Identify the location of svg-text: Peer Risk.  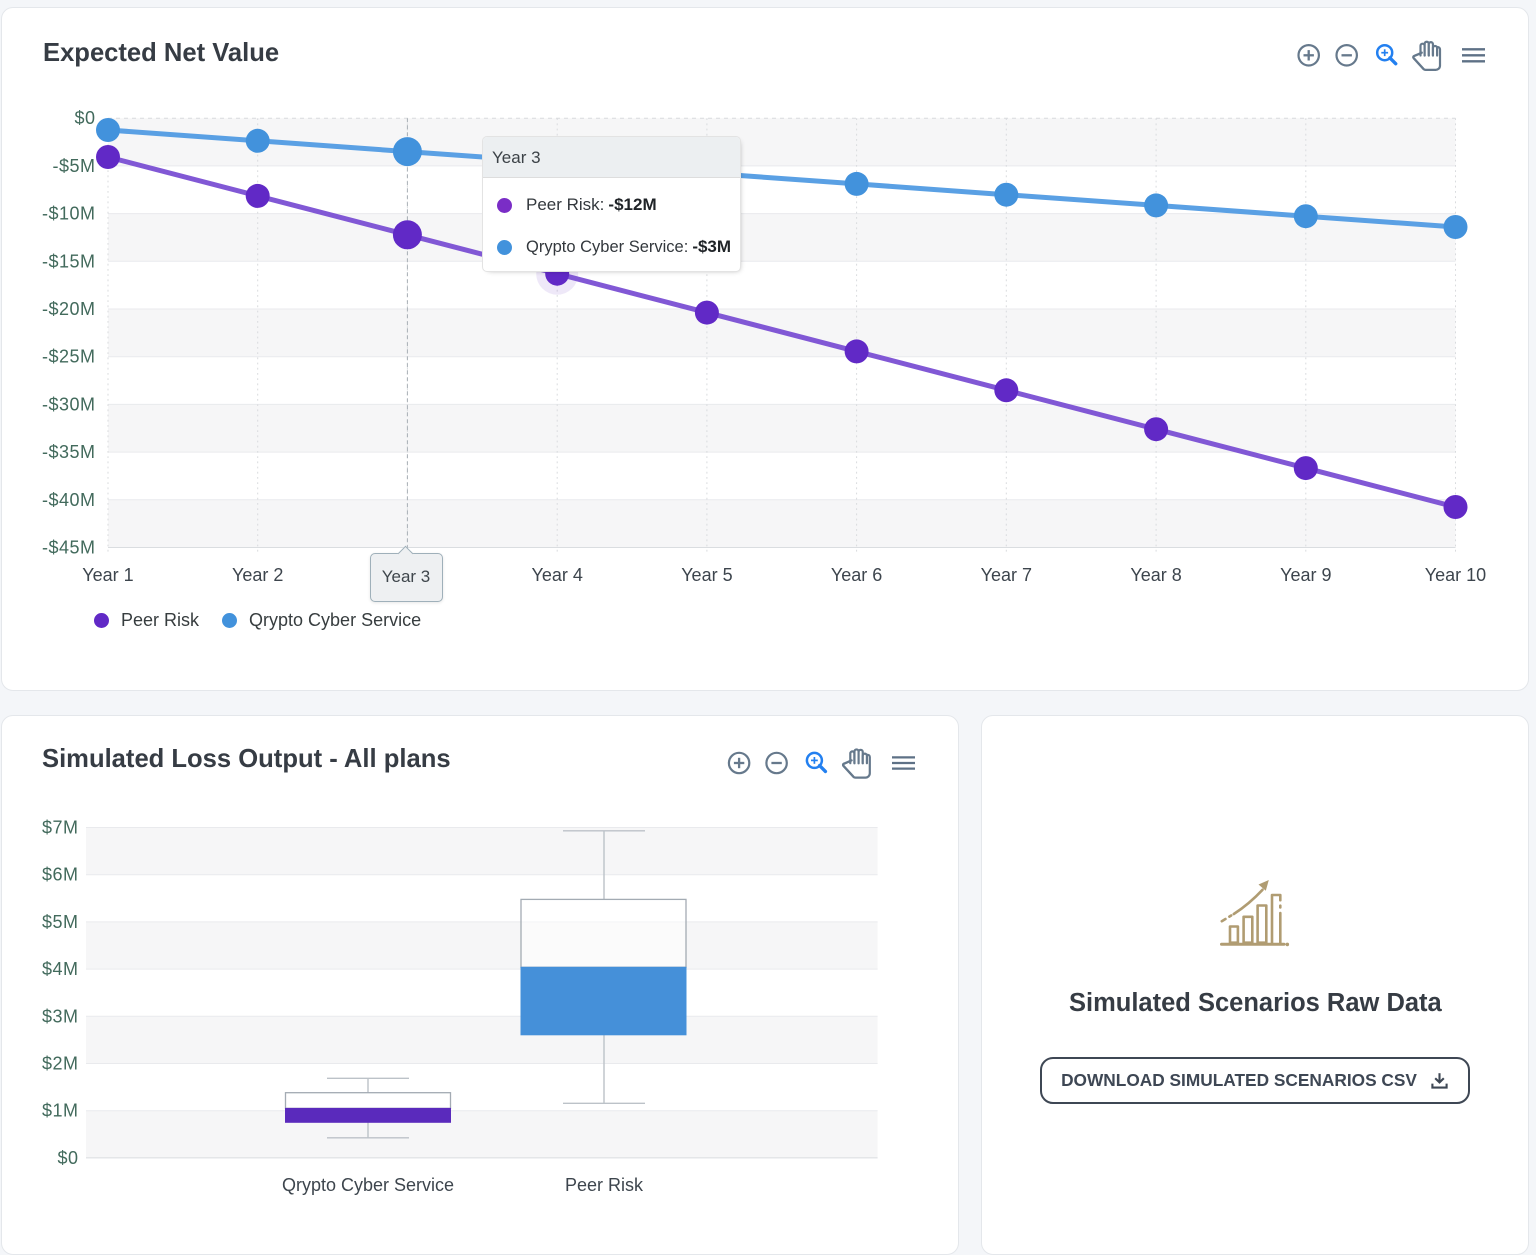
(604, 1185).